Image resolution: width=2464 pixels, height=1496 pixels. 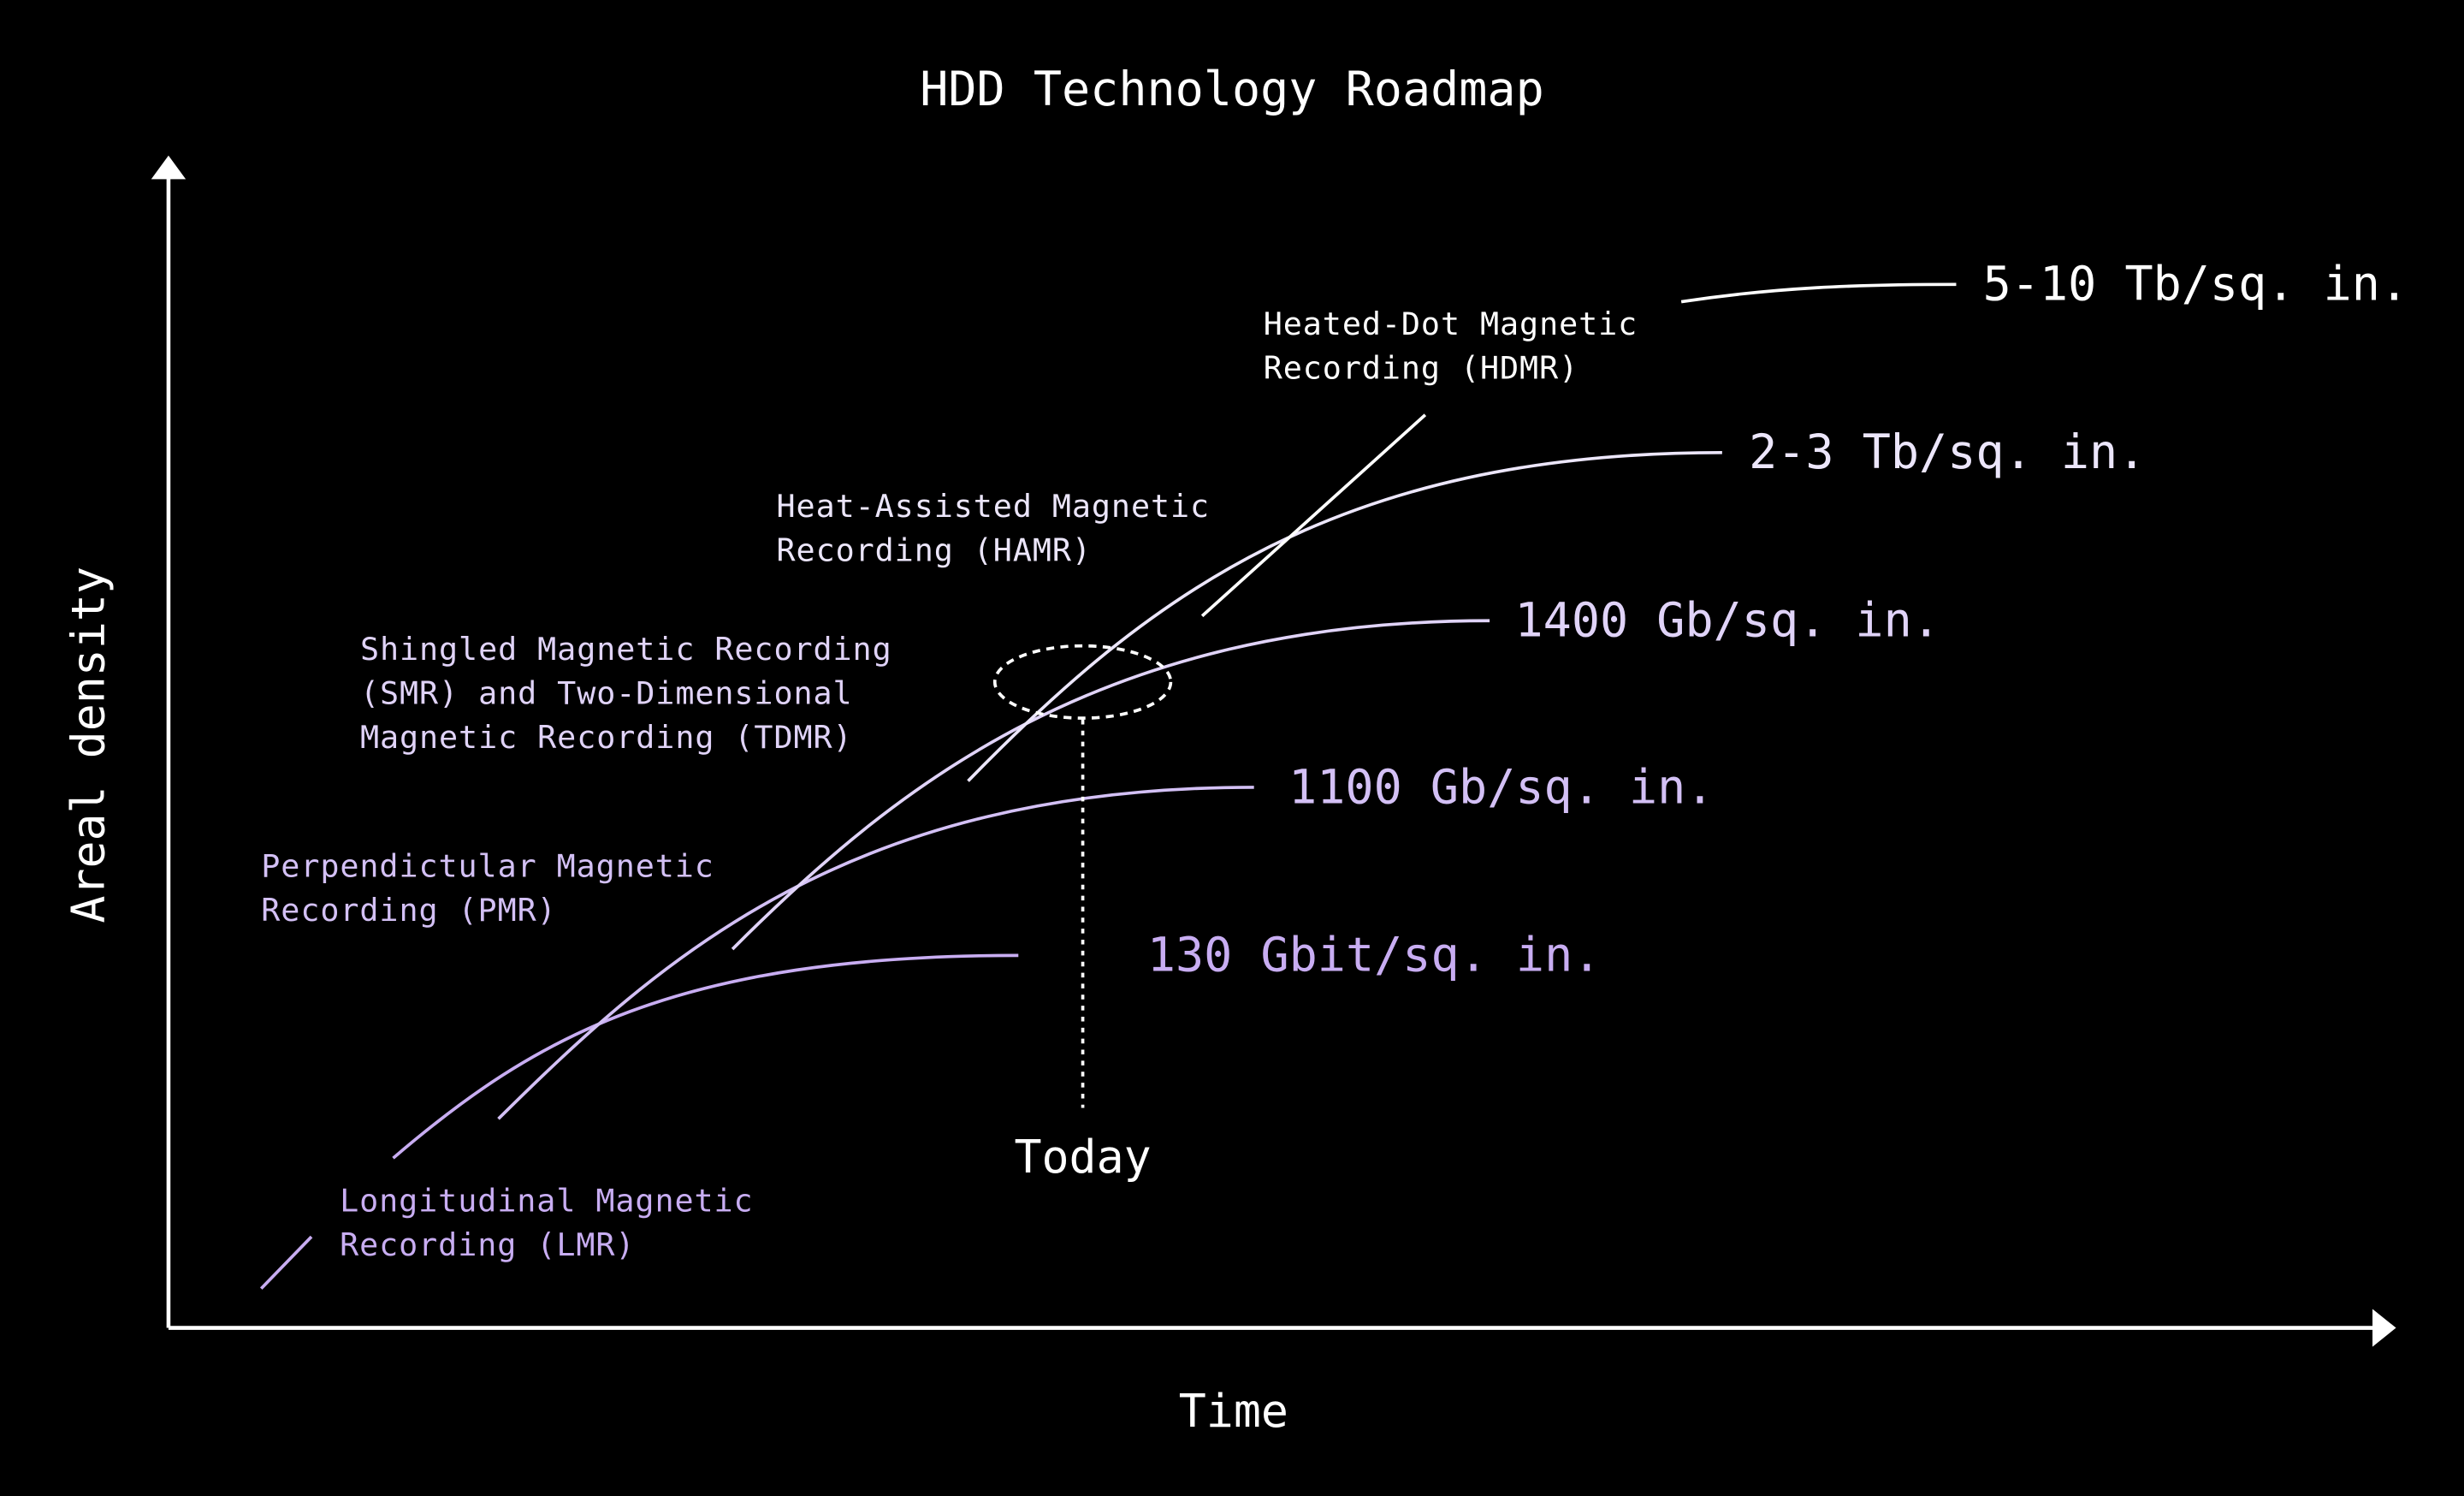 I want to click on y-axis-label: Areal density, so click(x=89, y=745).